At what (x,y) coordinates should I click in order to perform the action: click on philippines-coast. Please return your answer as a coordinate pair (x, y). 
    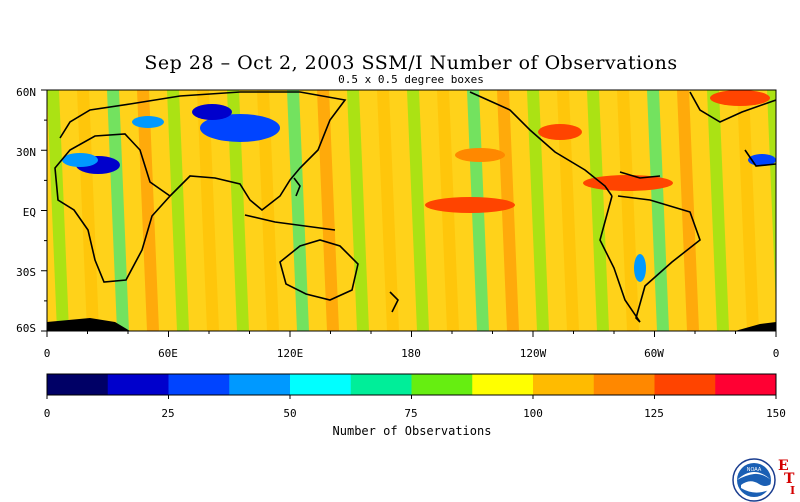
    Looking at the image, I should click on (297, 187).